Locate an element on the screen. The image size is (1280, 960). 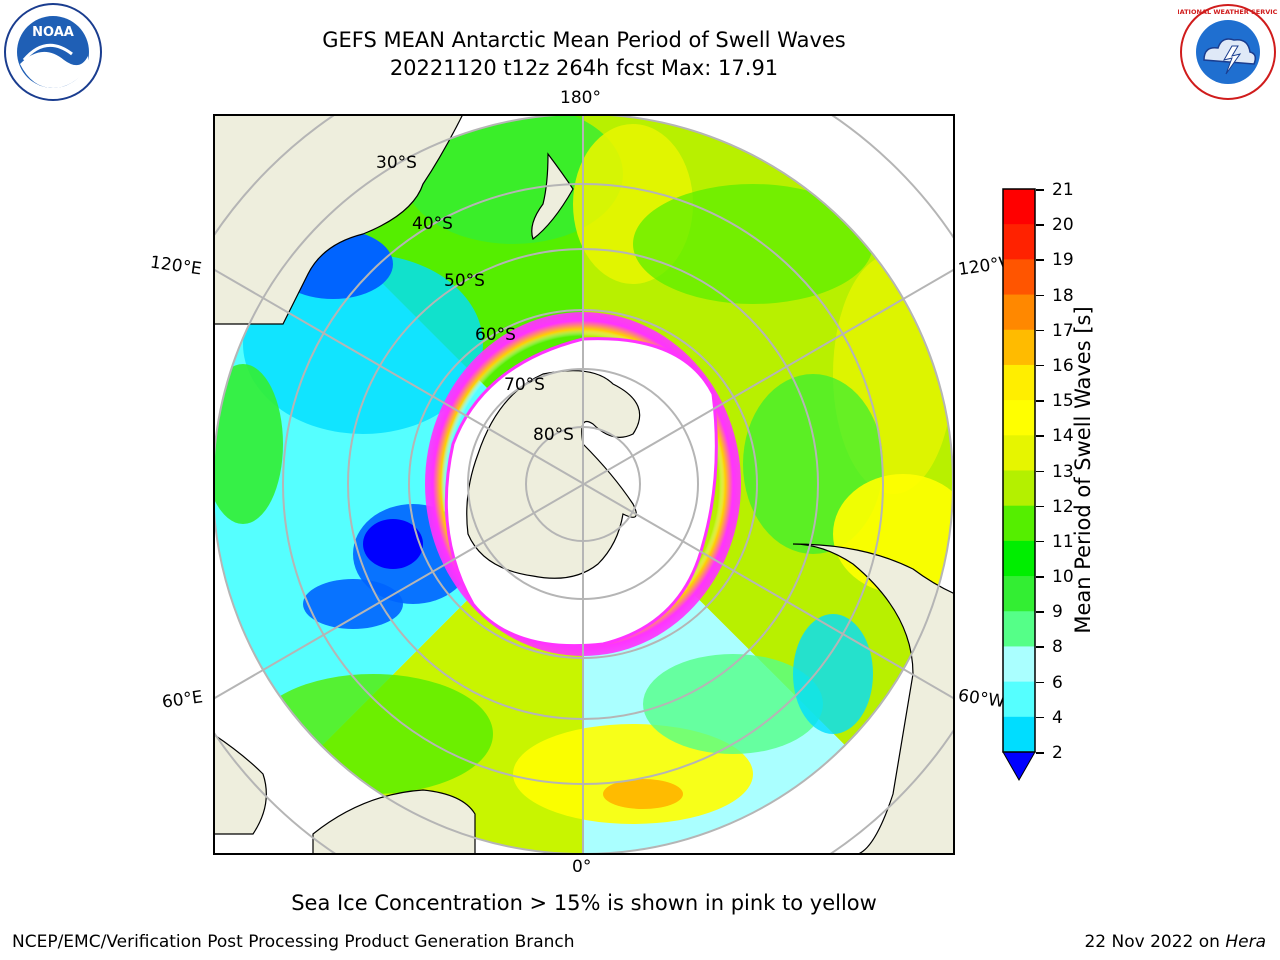
colorbar-tick-label: 18 is located at coordinates (1063, 295).